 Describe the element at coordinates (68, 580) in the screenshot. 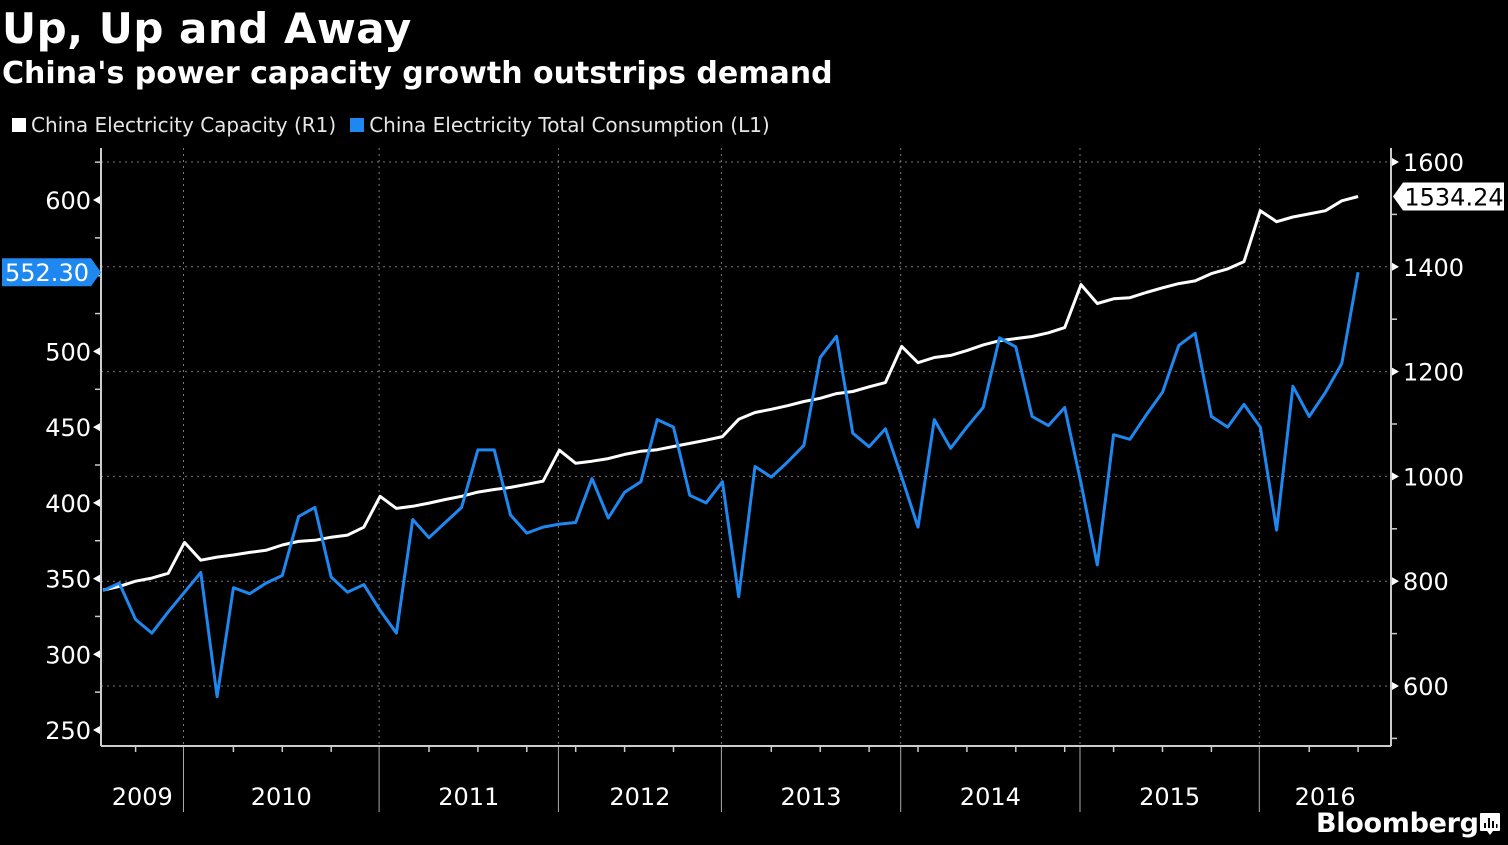

I see `left-axis-label: 350` at that location.